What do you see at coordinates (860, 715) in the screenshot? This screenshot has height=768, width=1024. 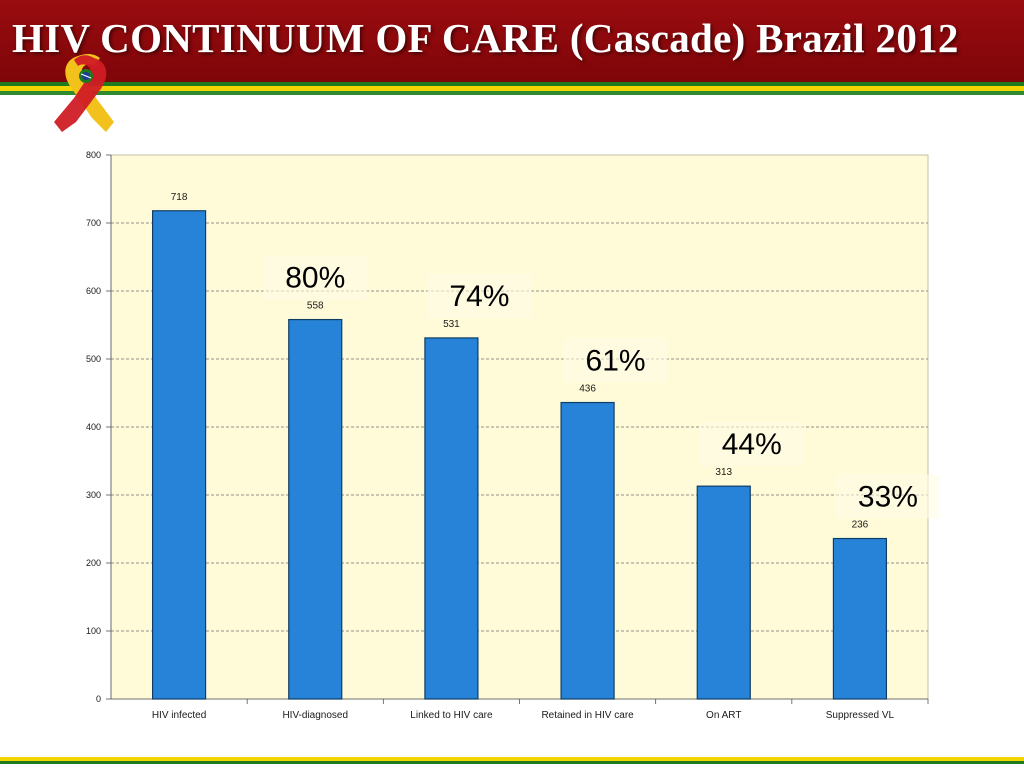 I see `x-category-label: Suppressed VL` at bounding box center [860, 715].